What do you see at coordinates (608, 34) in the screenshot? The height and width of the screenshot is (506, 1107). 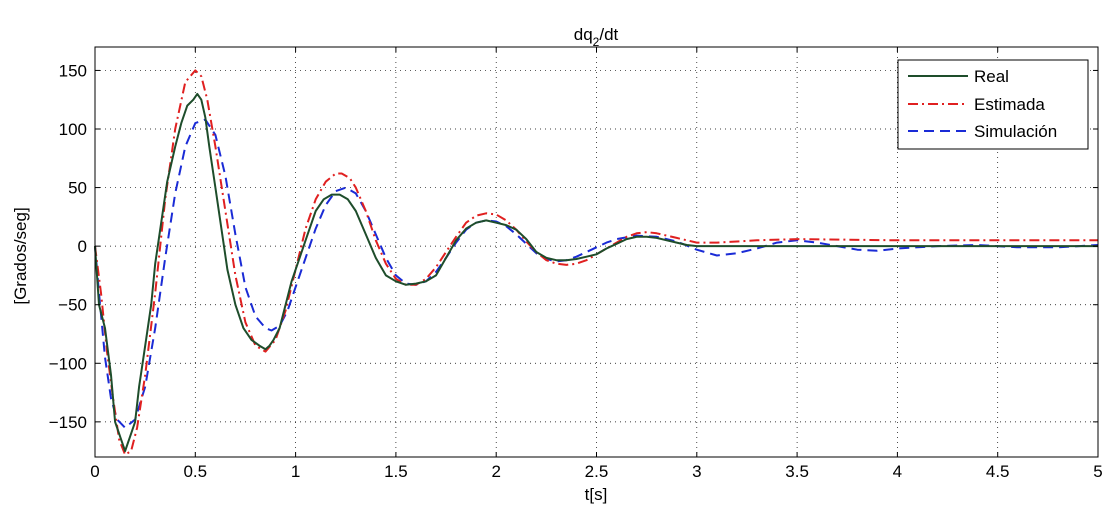 I see `chart-title-rest: /dt` at bounding box center [608, 34].